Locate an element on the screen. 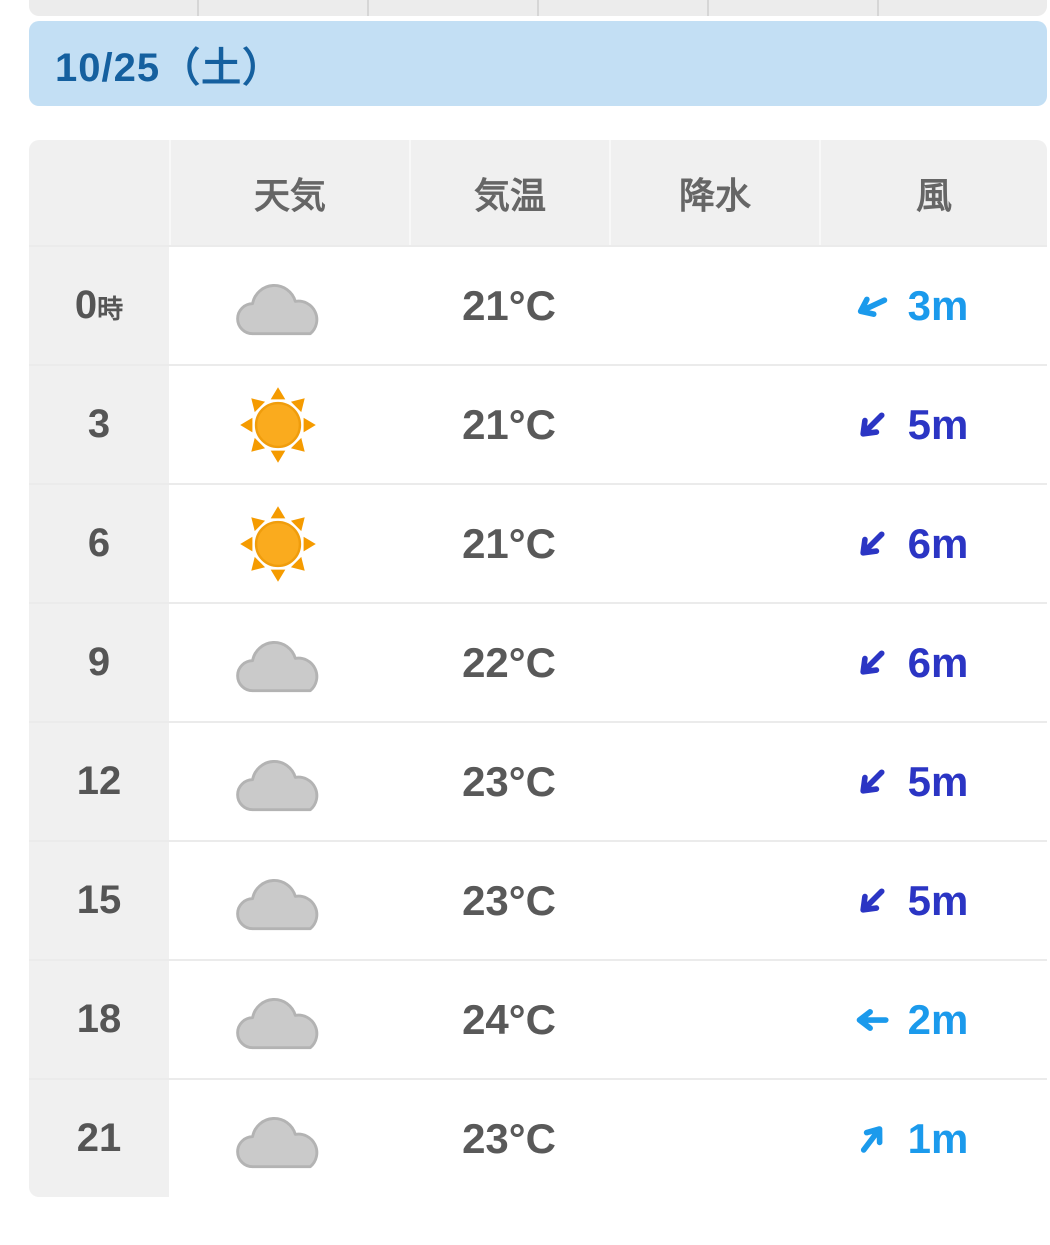  forecast-row: 0時 21°C 3m is located at coordinates (538, 304).